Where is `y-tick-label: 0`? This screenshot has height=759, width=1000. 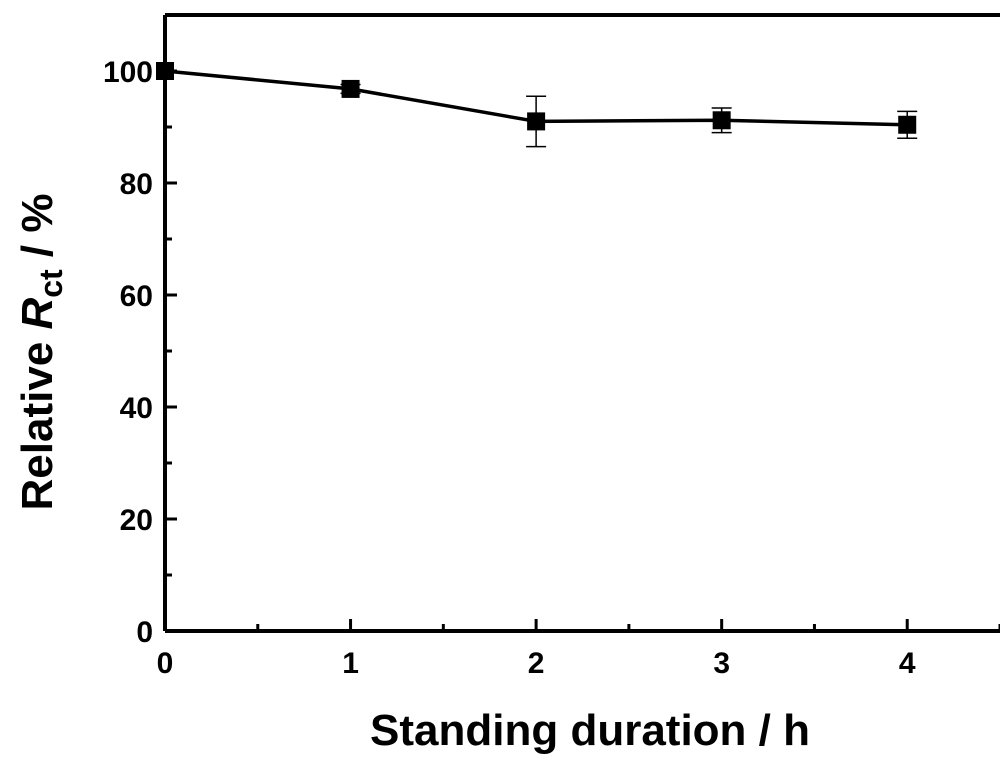
y-tick-label: 0 is located at coordinates (144, 632).